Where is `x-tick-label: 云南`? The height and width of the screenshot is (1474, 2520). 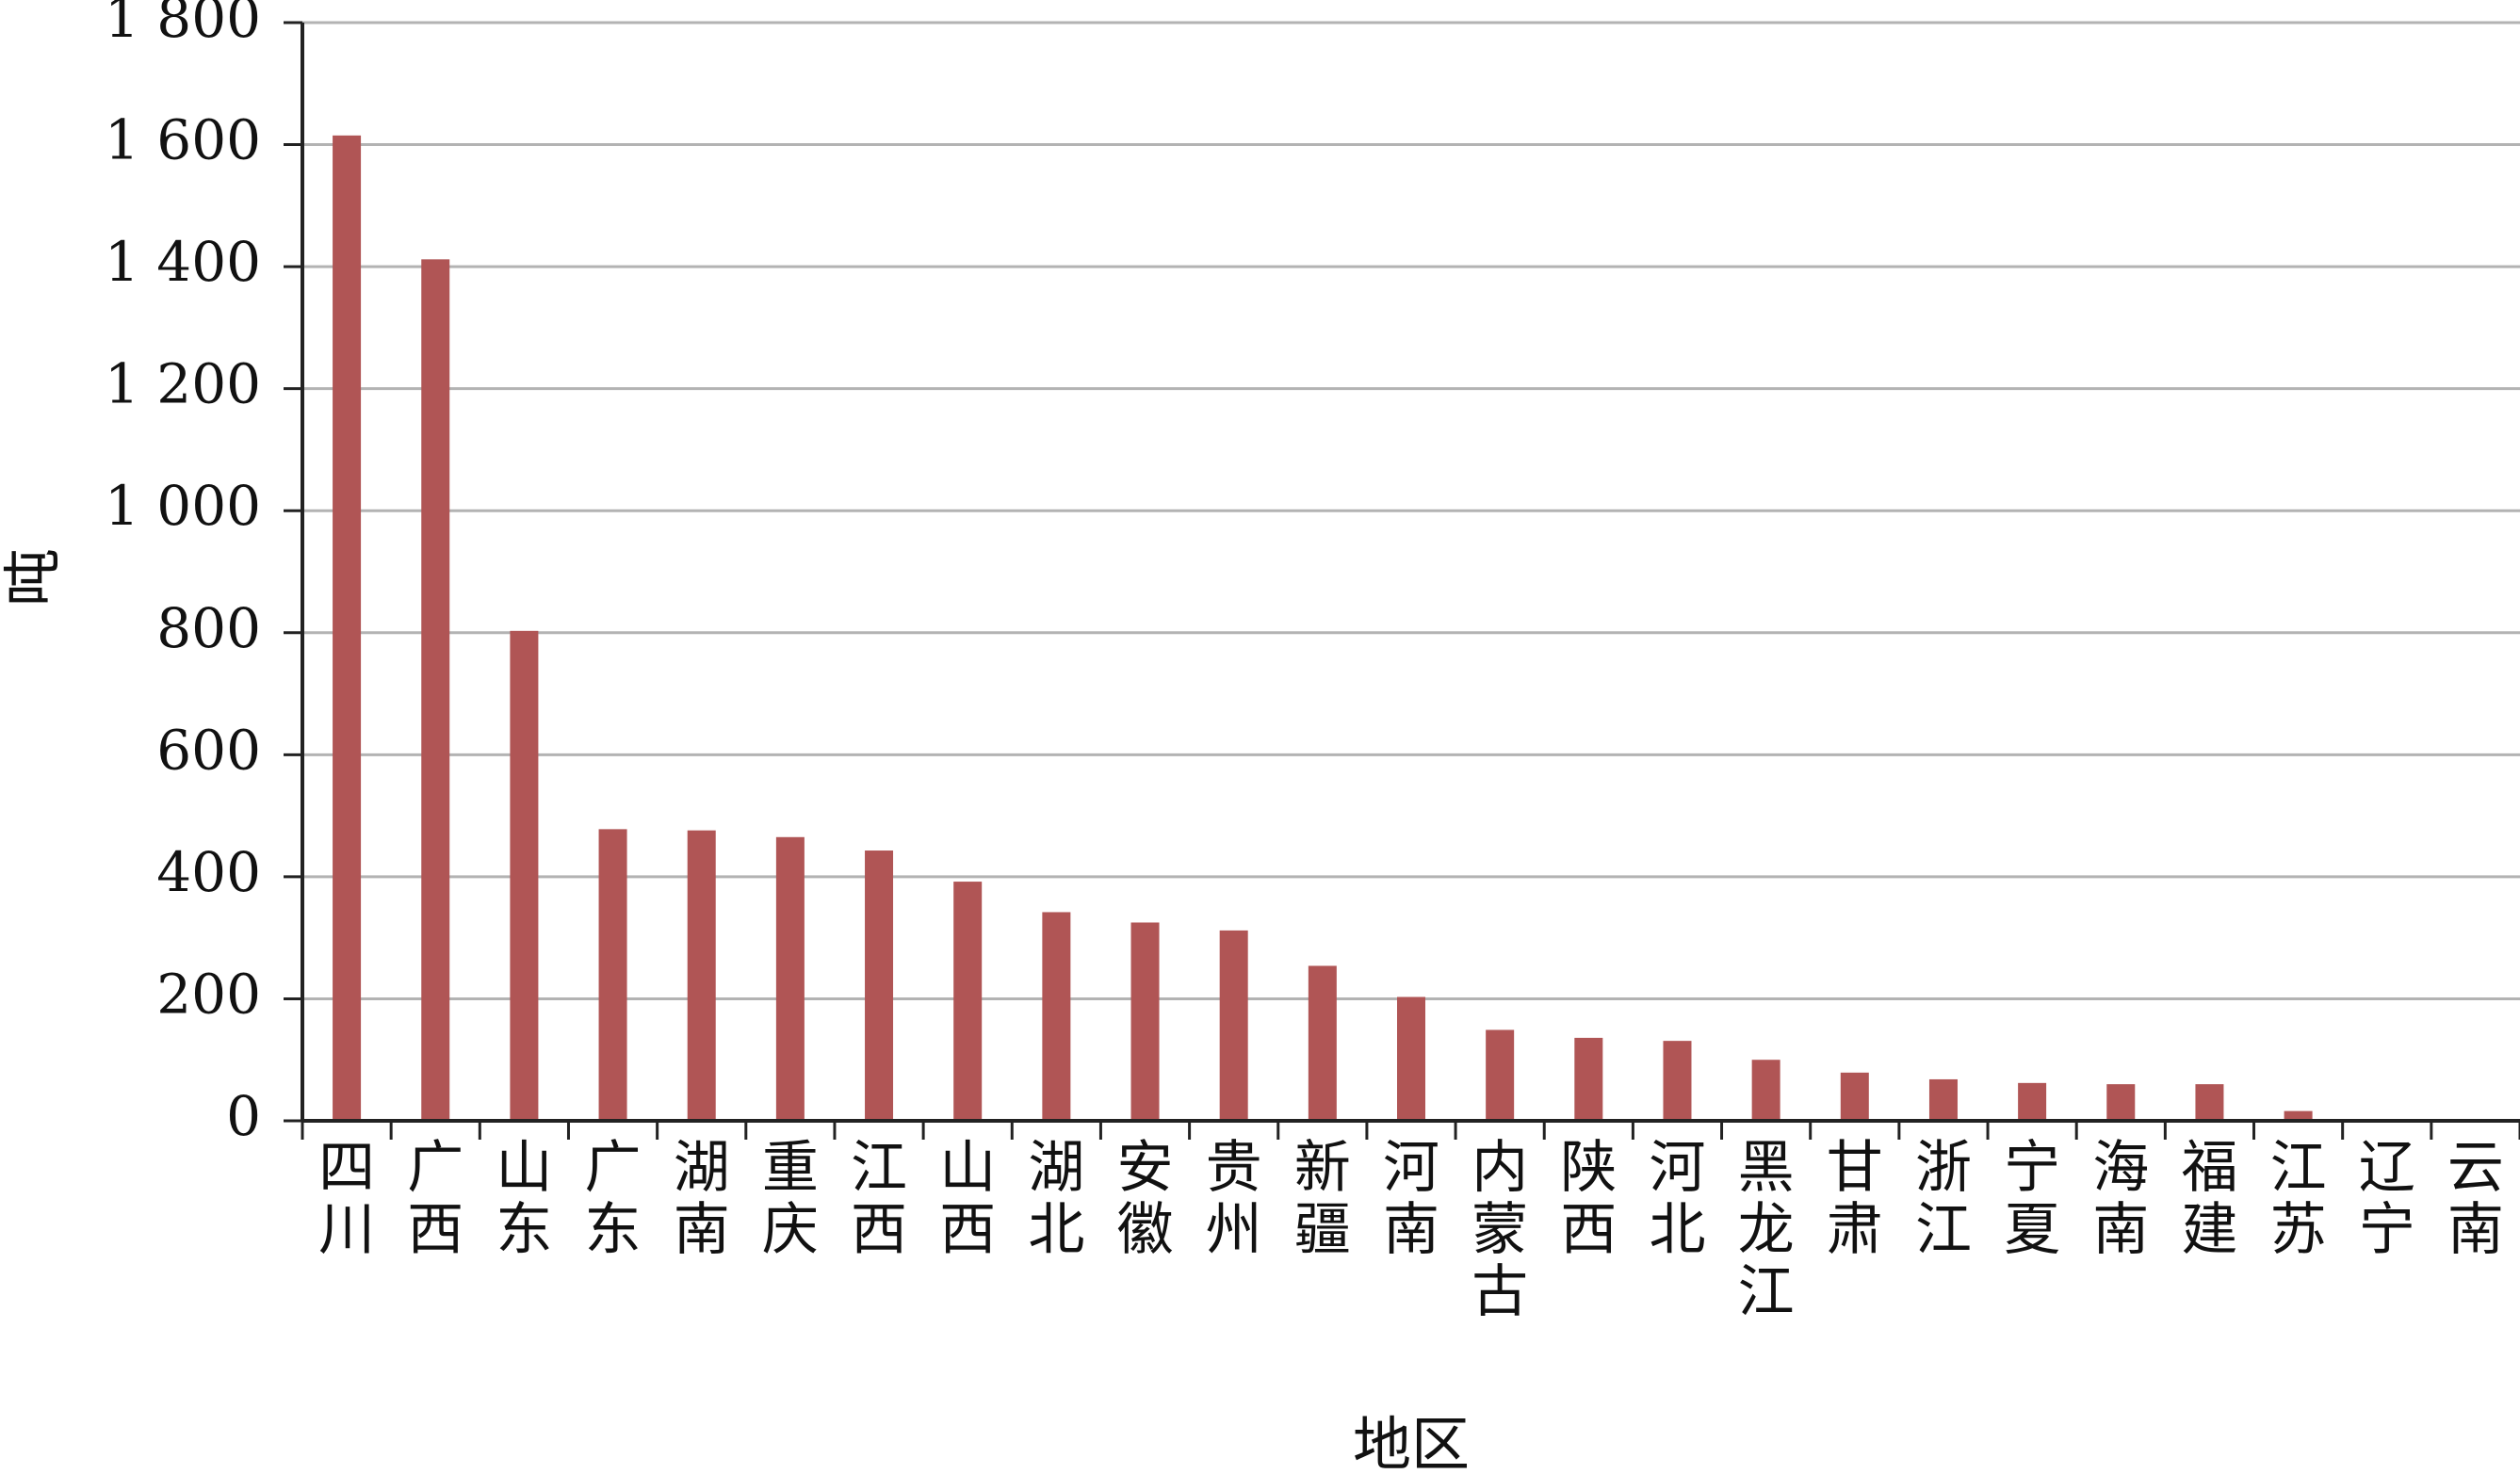 x-tick-label: 云南 is located at coordinates (2475, 1199).